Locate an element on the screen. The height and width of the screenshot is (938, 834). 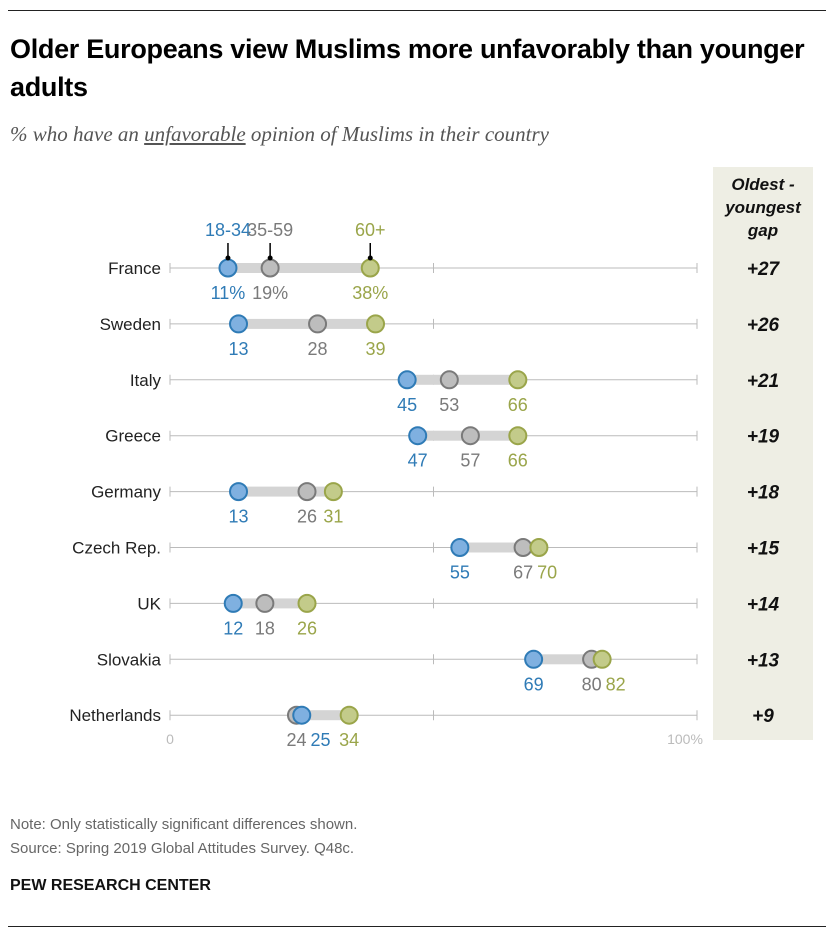
gap-header: Oldest - is located at coordinates (763, 184).